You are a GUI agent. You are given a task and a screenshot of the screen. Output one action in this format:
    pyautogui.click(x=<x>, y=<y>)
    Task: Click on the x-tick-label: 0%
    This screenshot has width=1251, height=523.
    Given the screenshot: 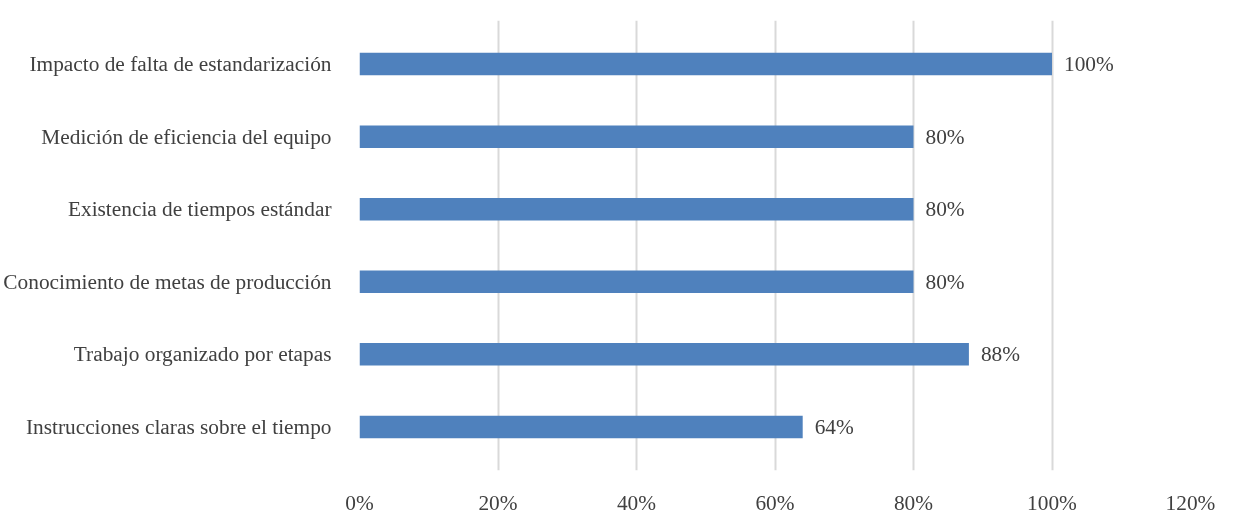 What is the action you would take?
    pyautogui.click(x=359, y=502)
    